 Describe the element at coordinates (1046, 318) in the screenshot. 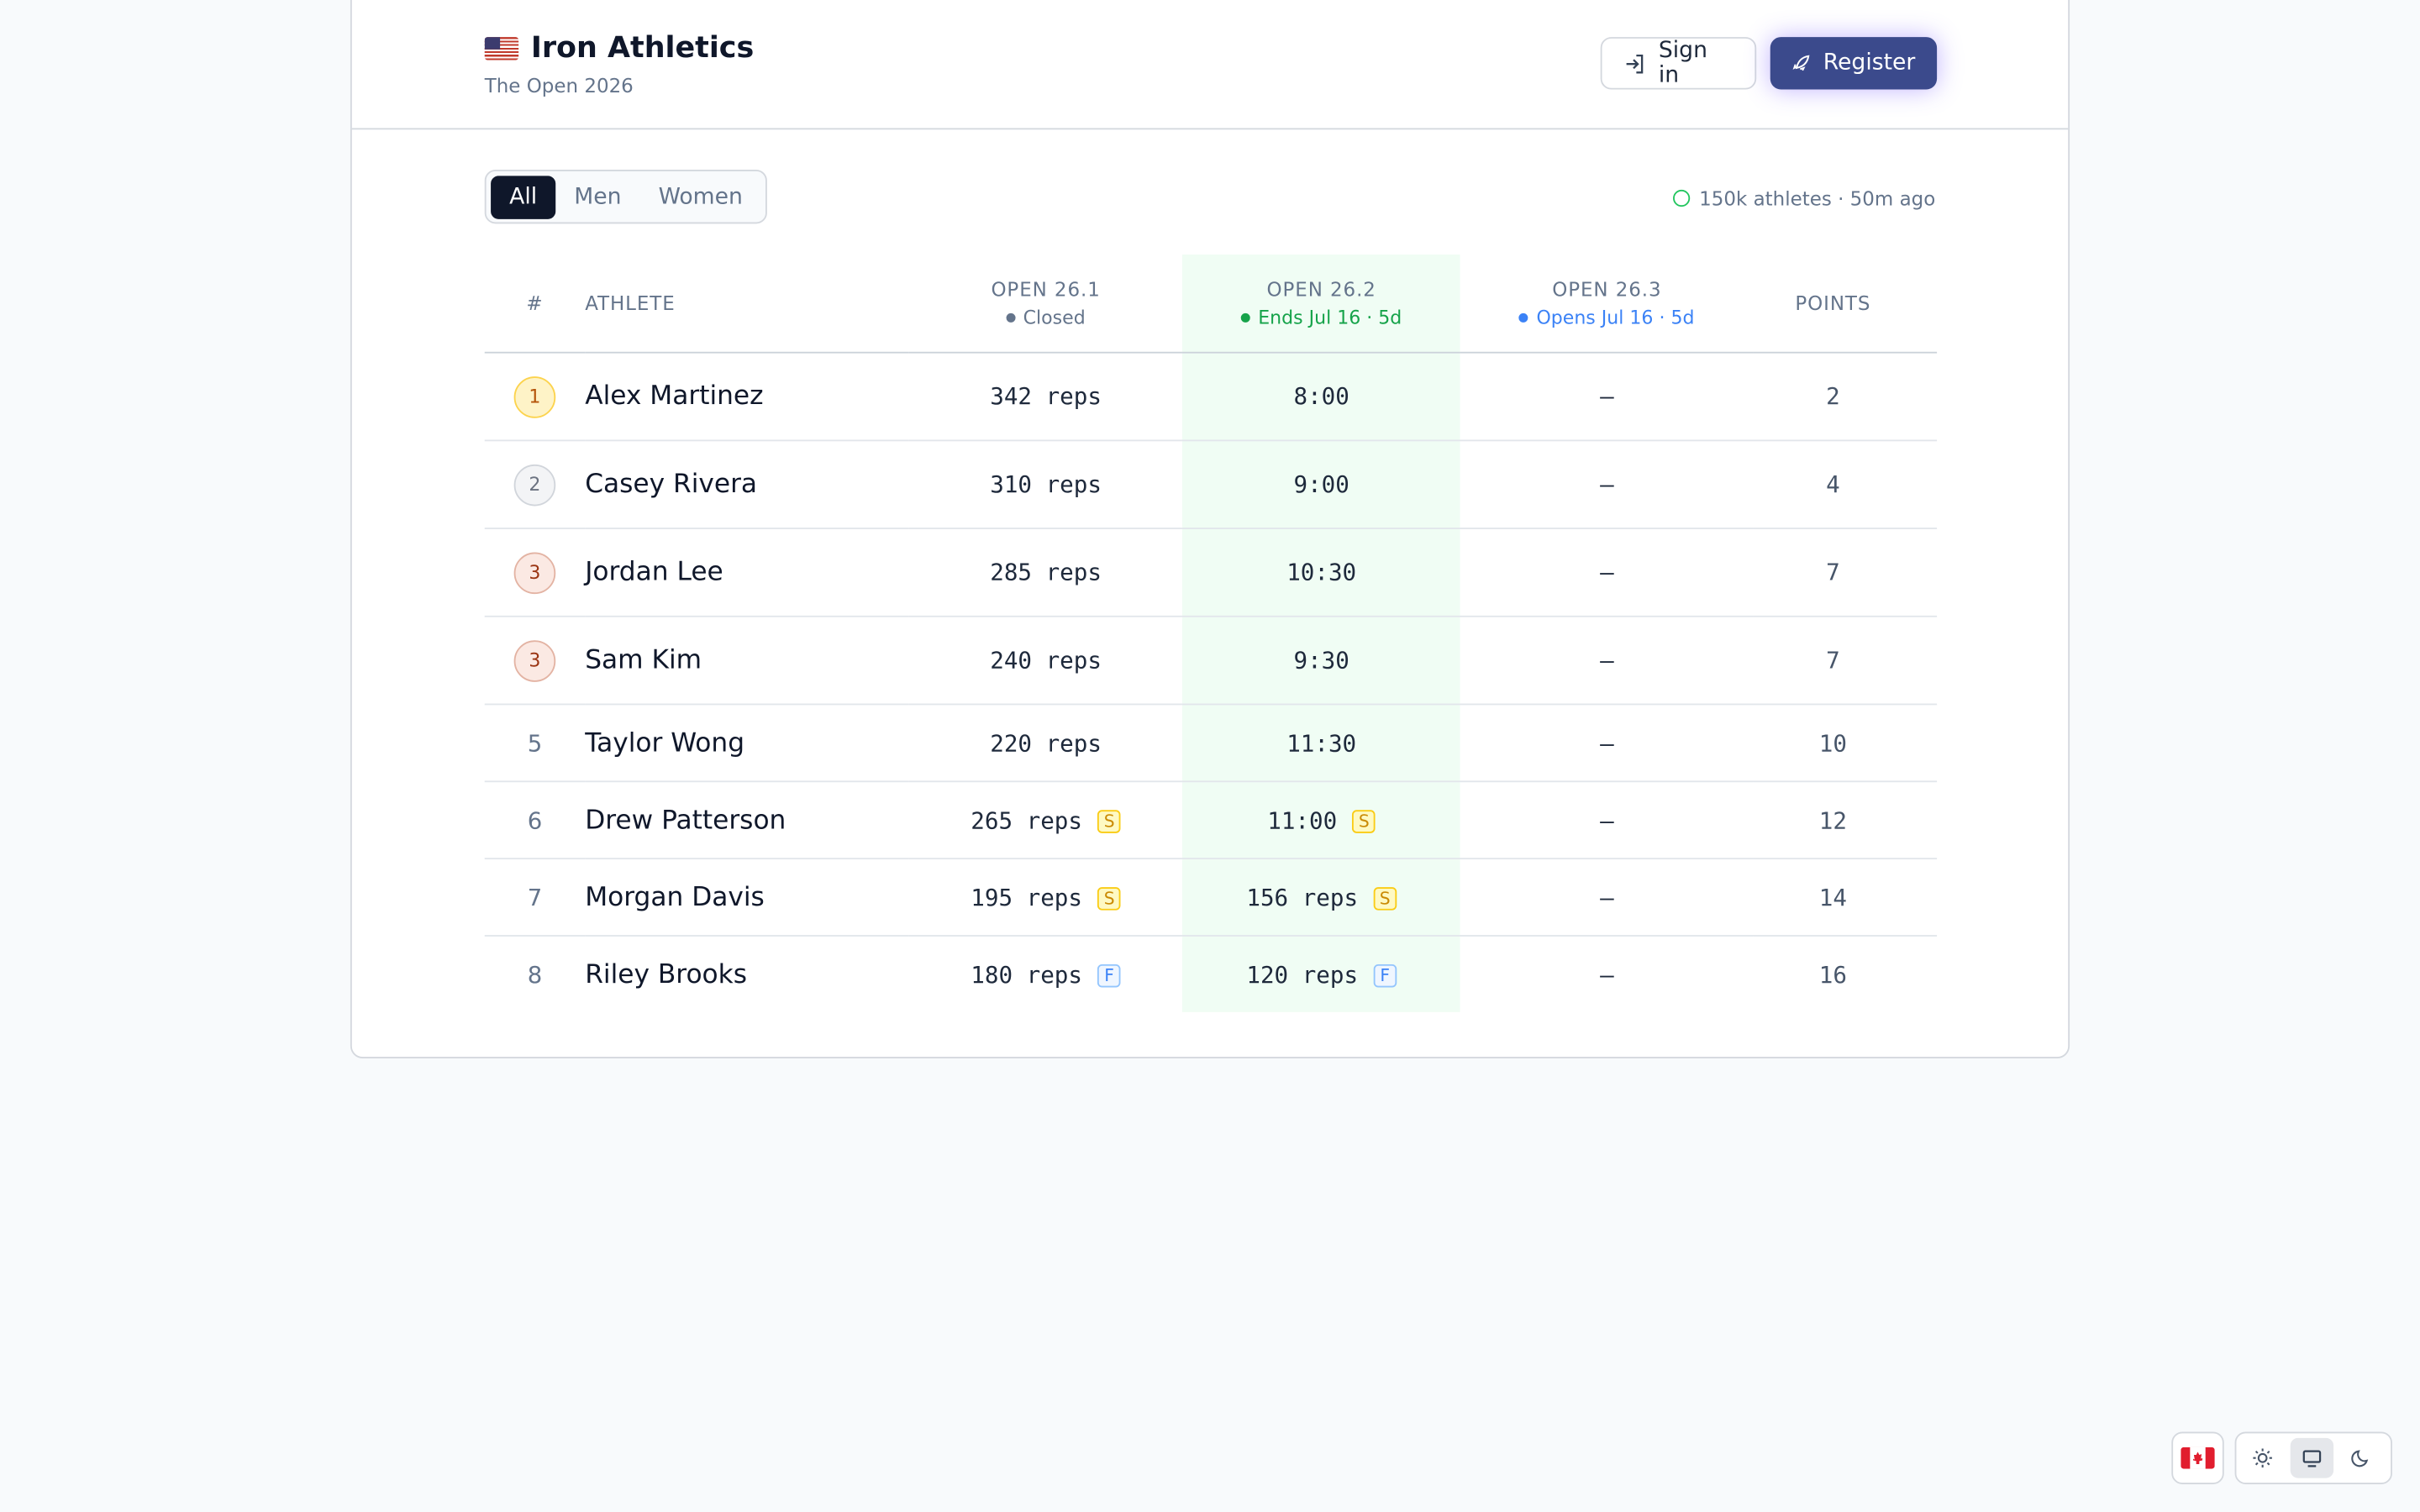

I see `column-status: Closed` at that location.